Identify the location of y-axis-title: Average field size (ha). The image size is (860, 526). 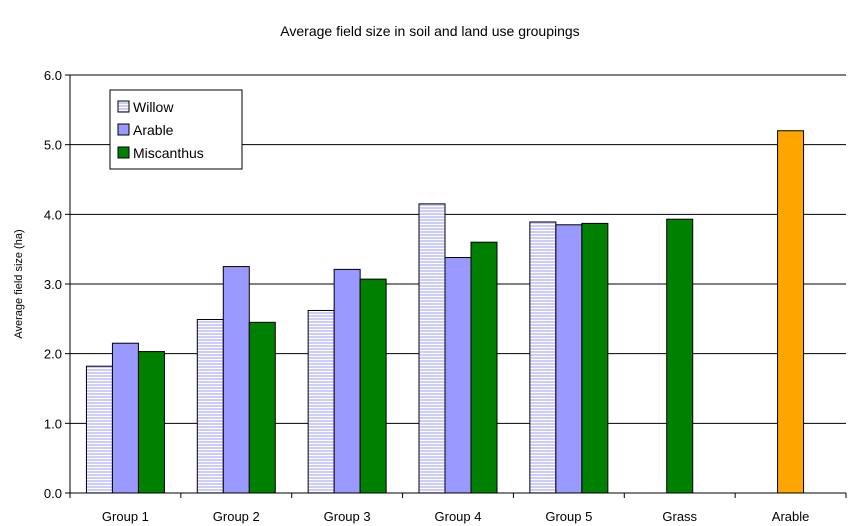
(19, 283).